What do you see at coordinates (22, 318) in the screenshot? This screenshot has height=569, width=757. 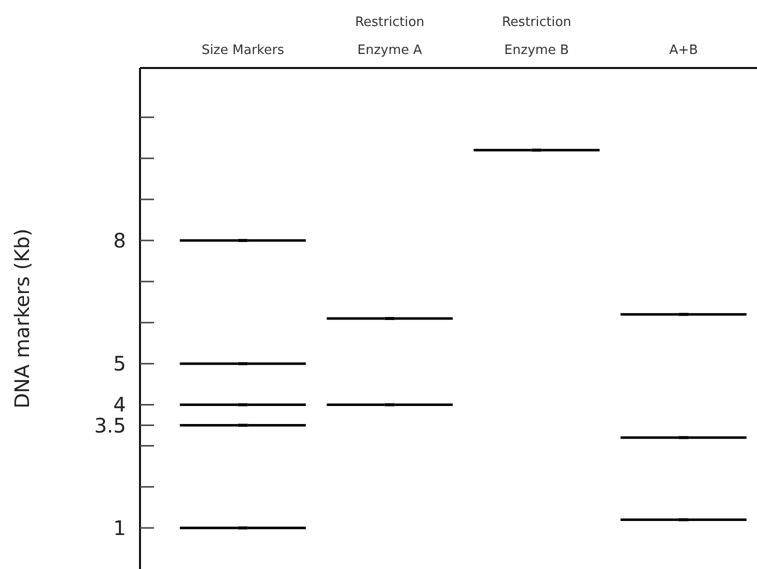 I see `y-axis-title: DNA markers (Kb)` at bounding box center [22, 318].